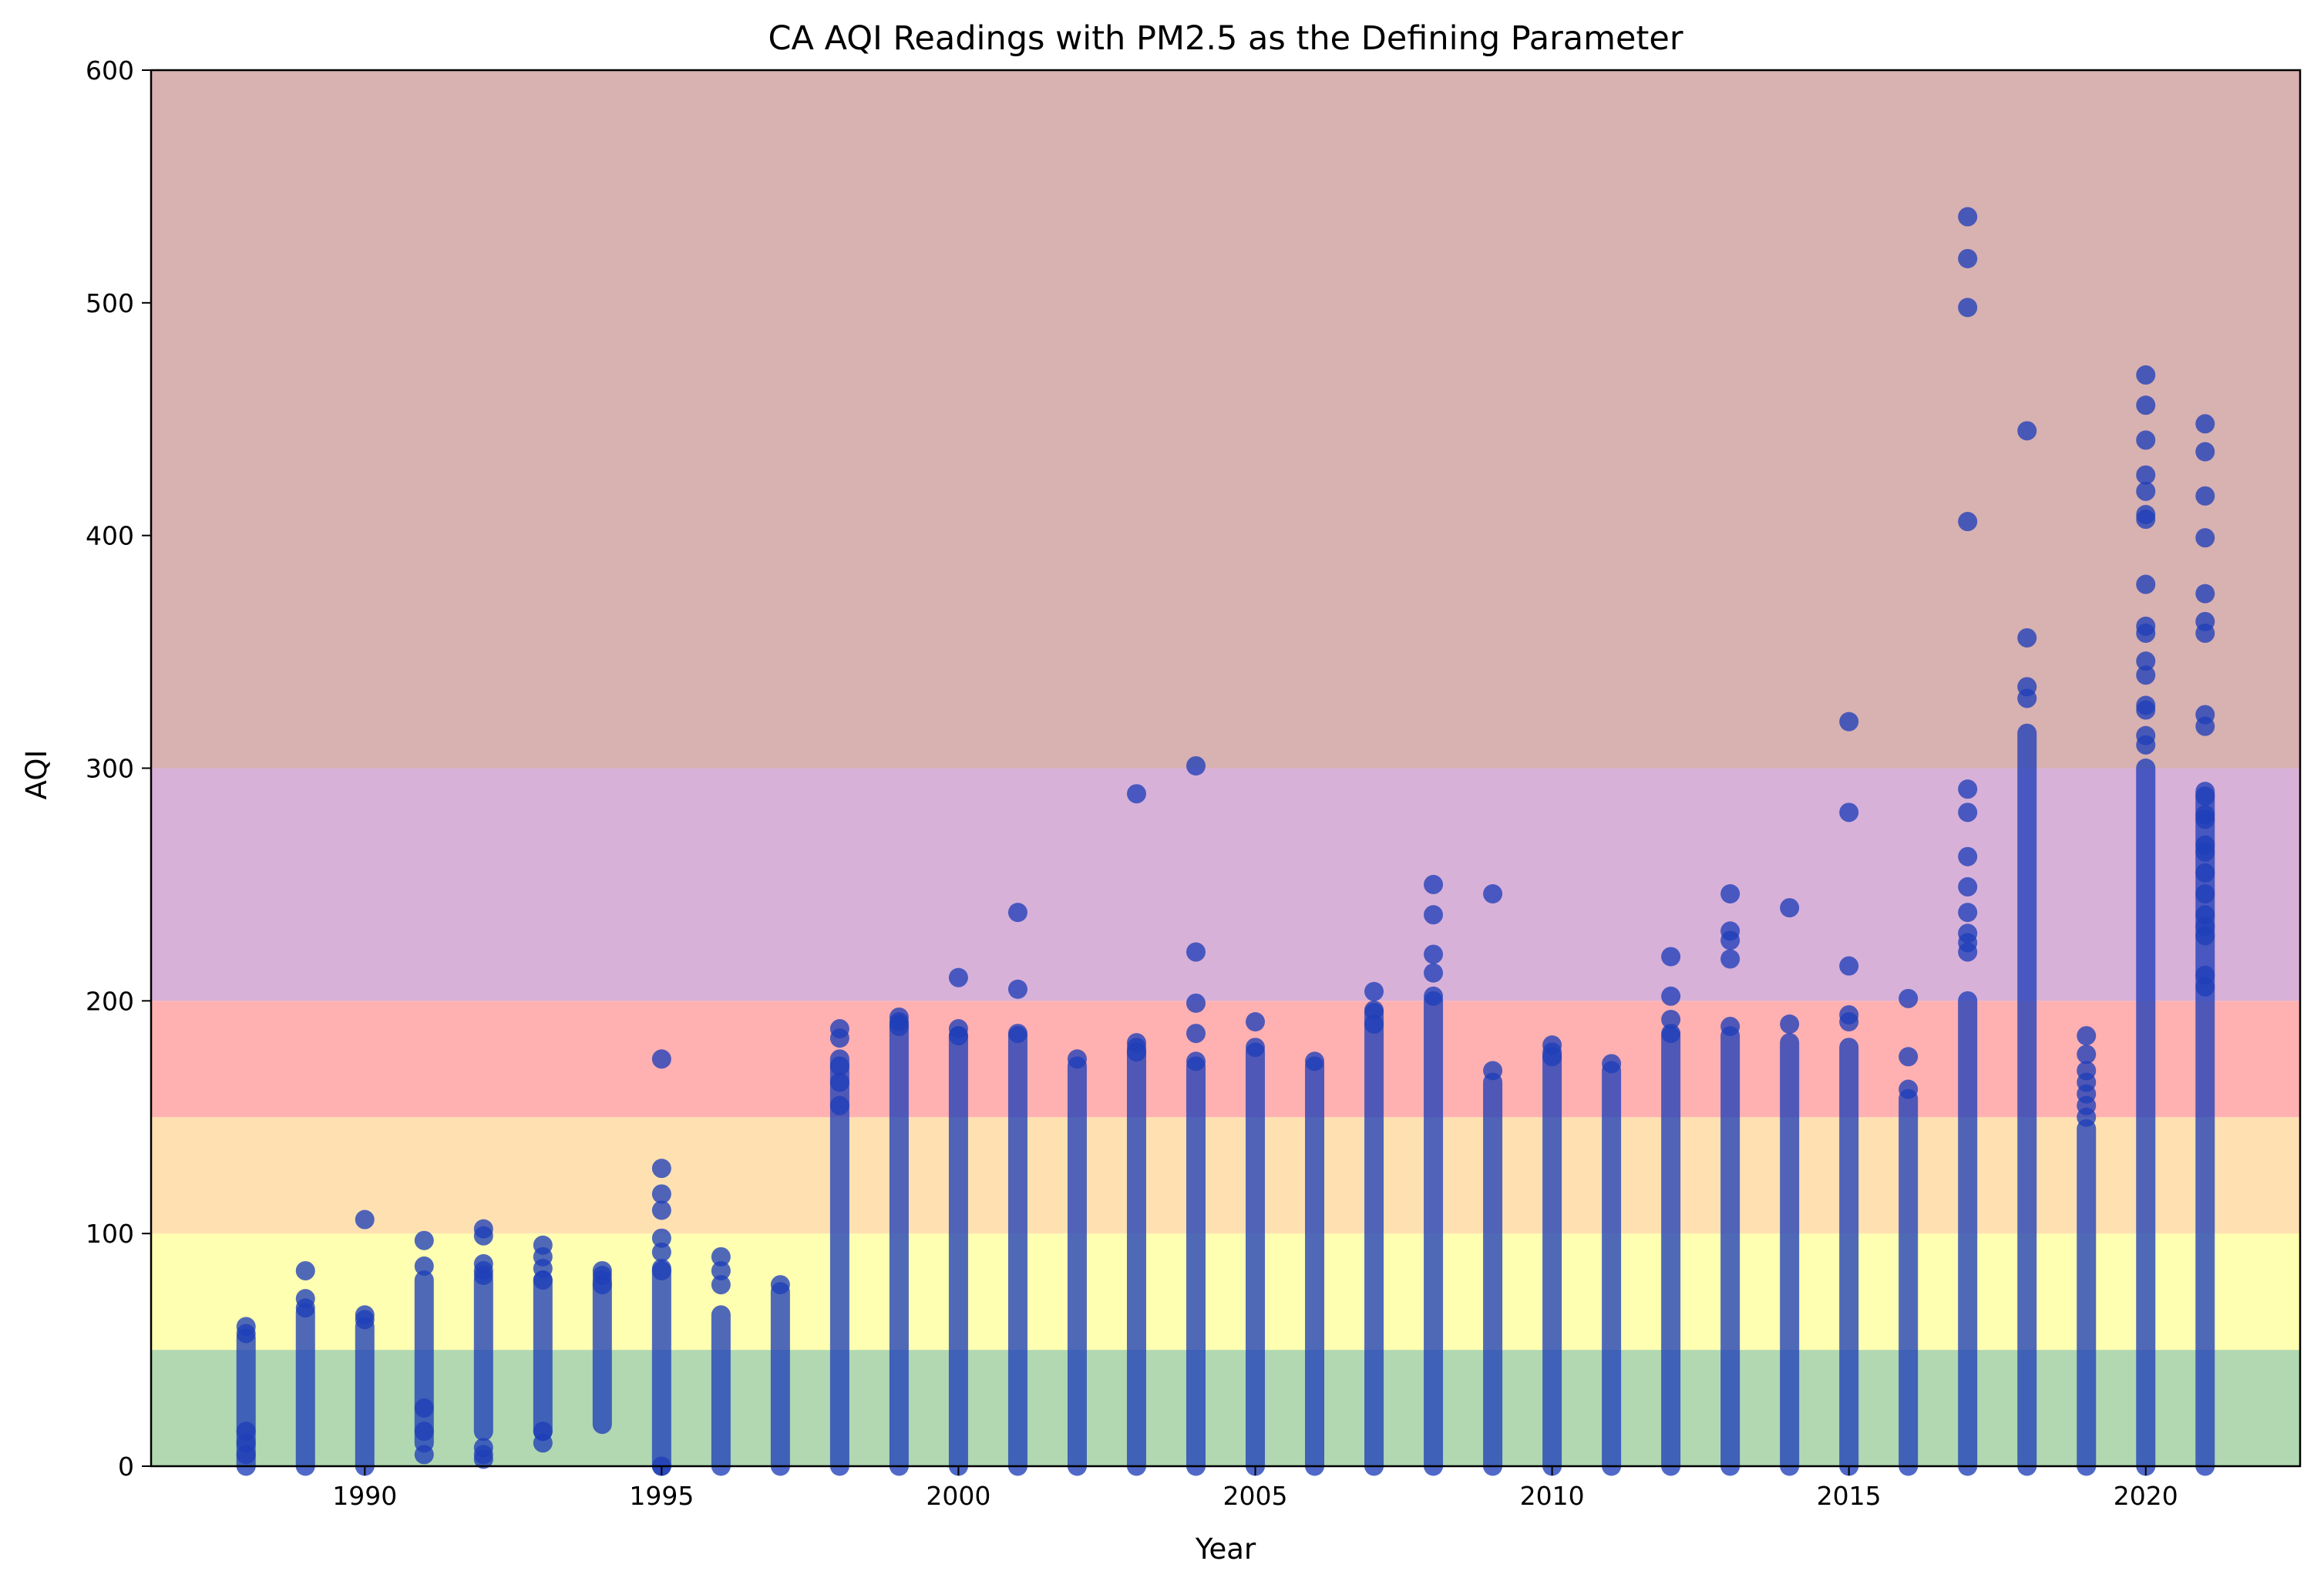  What do you see at coordinates (118, 769) in the screenshot?
I see `y-axis-ticks: 0 100 200 300 400 500 600` at bounding box center [118, 769].